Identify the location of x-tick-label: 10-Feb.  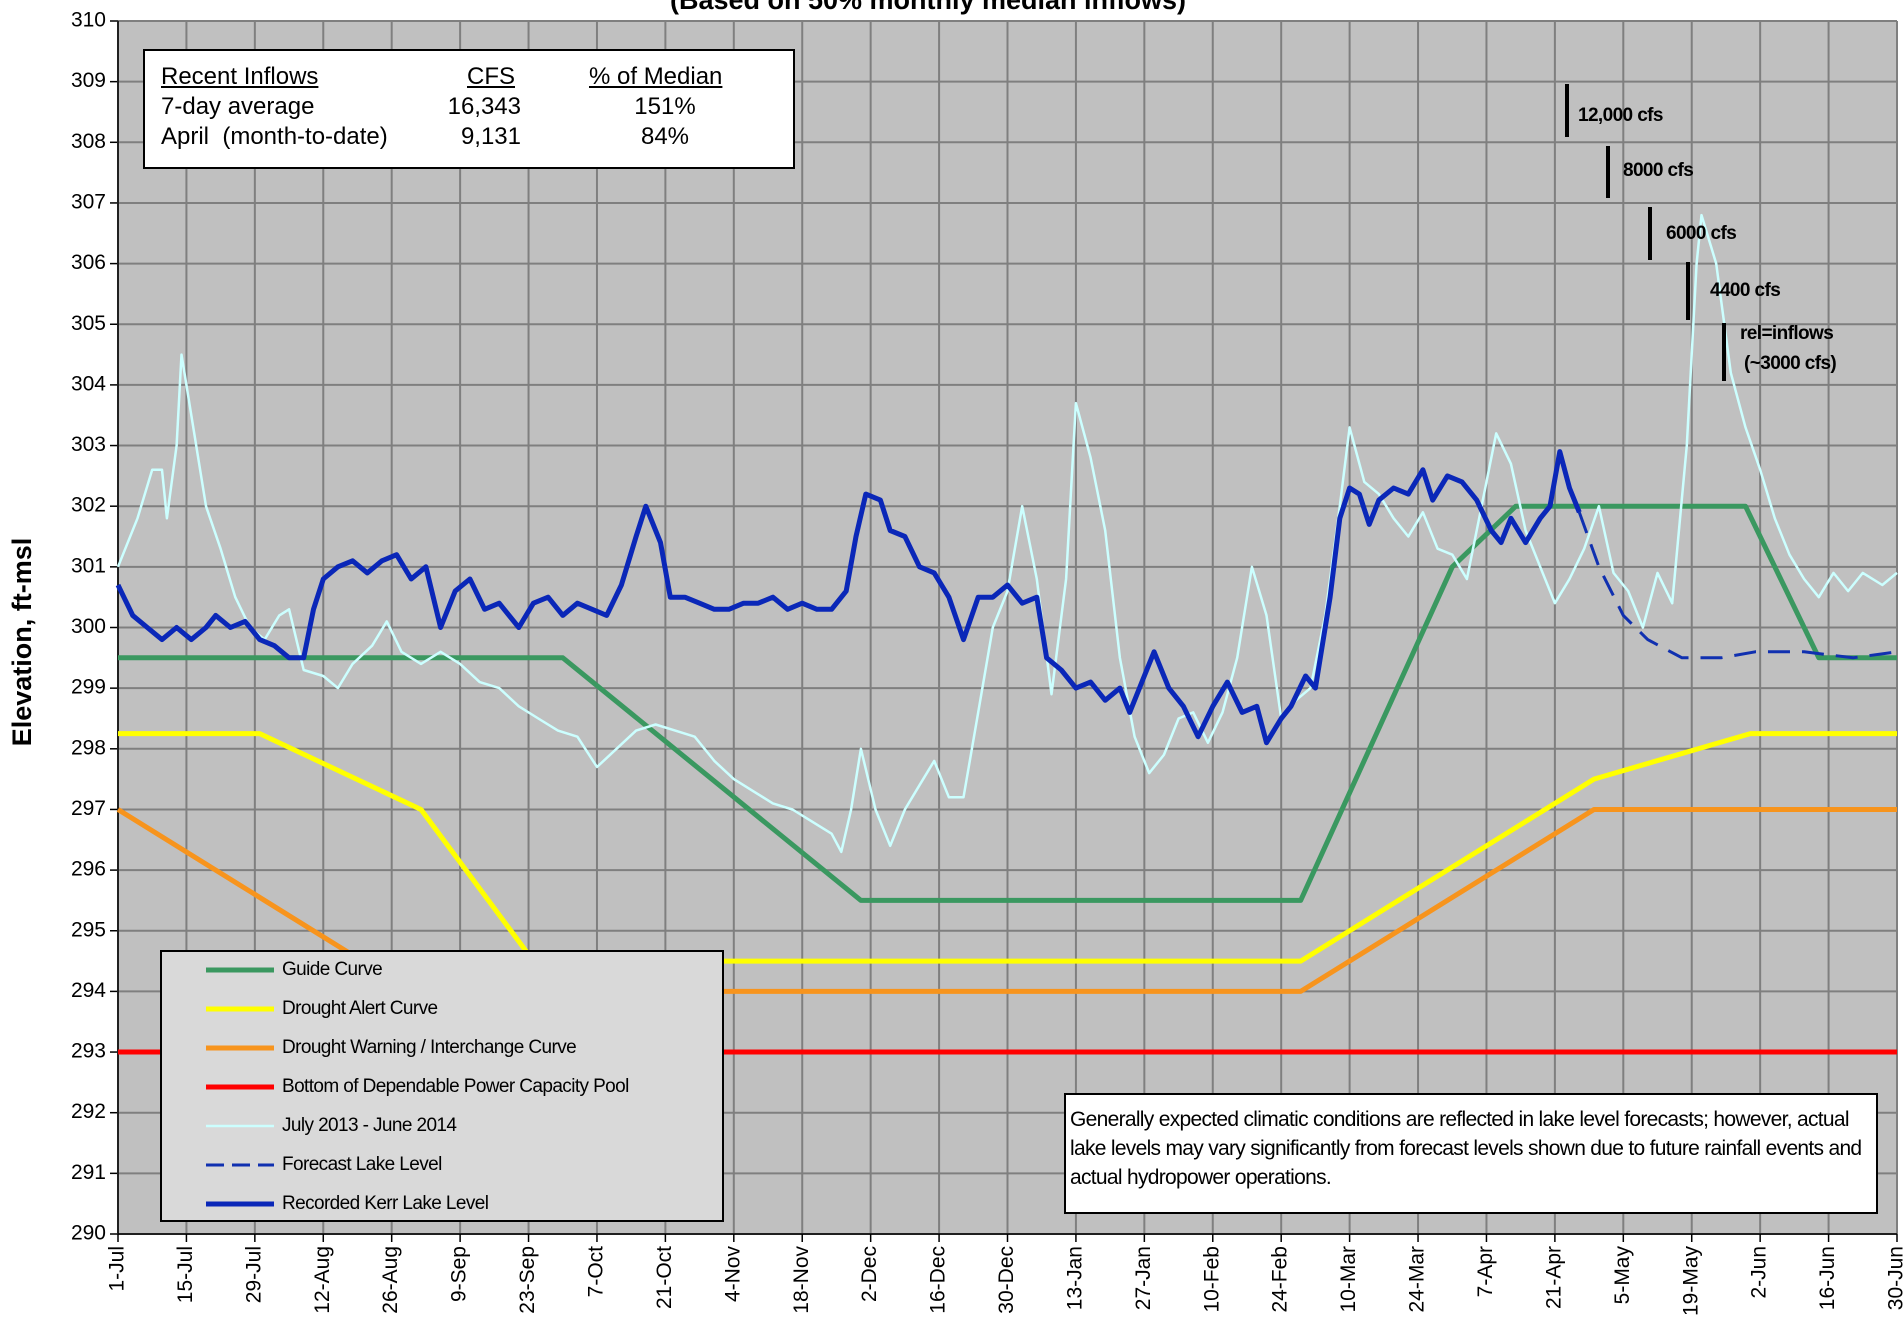
(1211, 1279).